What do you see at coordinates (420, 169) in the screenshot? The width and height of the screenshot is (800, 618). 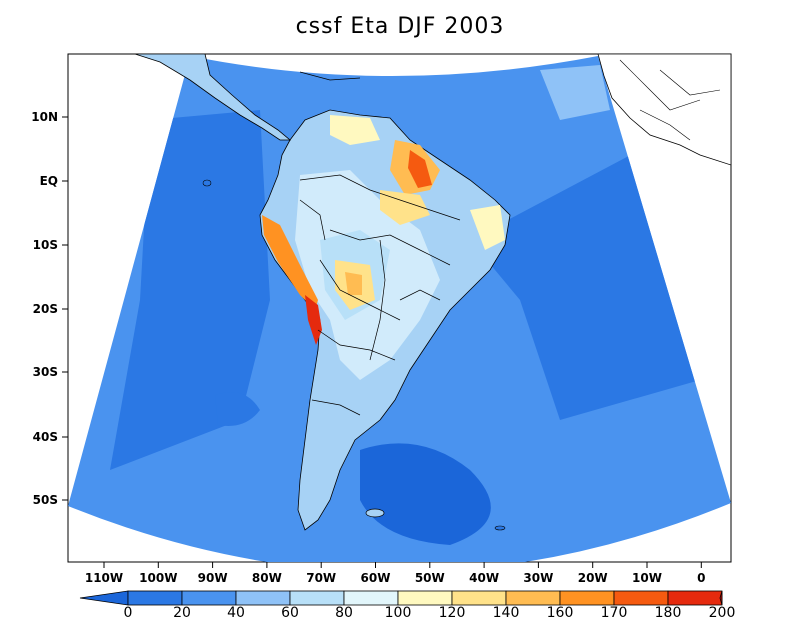 I see `high-value-amapa` at bounding box center [420, 169].